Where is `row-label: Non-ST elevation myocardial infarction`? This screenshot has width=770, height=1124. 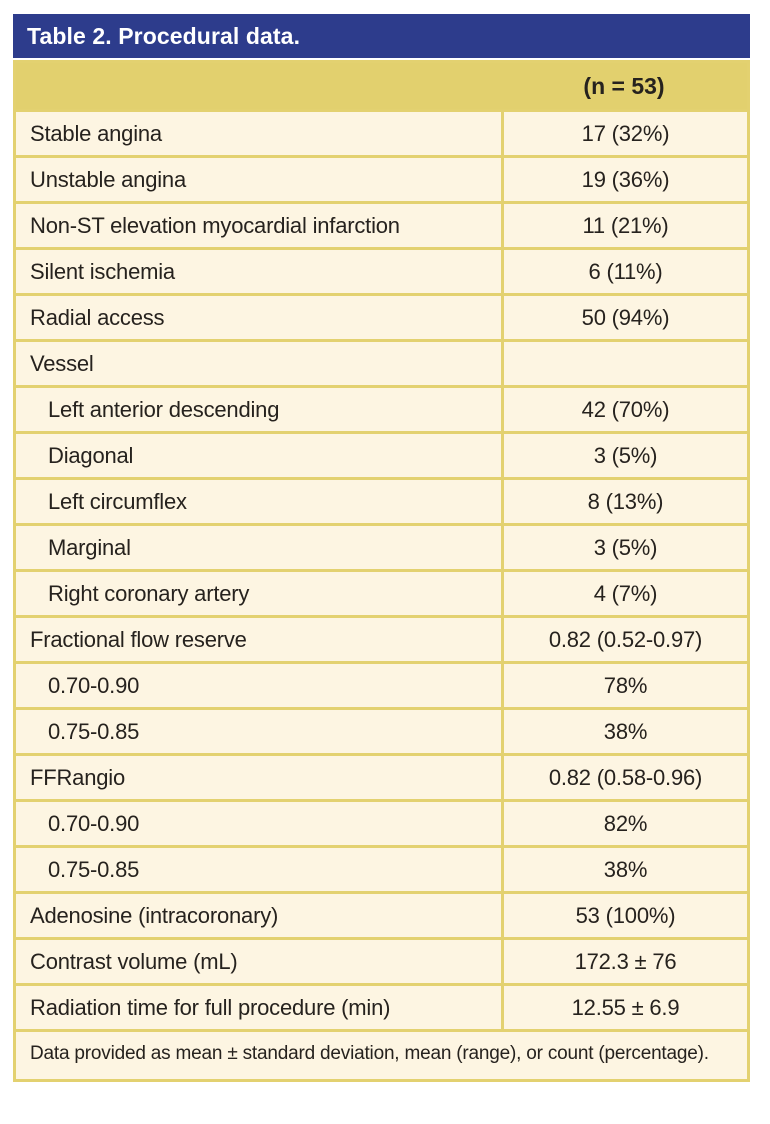
row-label: Non-ST elevation myocardial infarction is located at coordinates (215, 225).